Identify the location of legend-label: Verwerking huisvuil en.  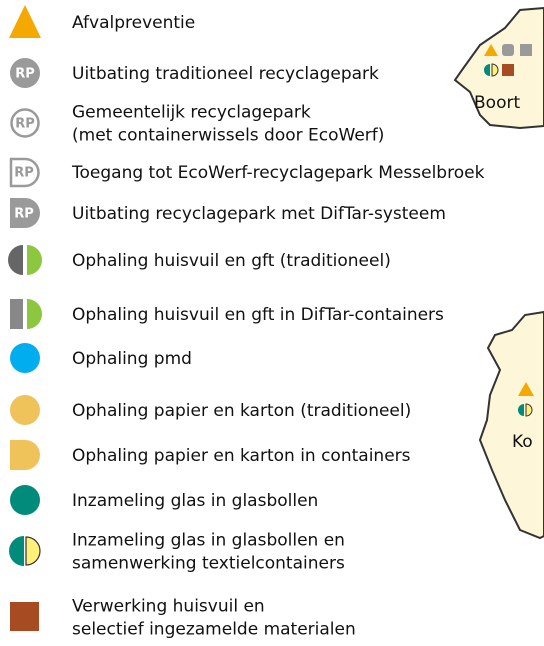
(168, 607).